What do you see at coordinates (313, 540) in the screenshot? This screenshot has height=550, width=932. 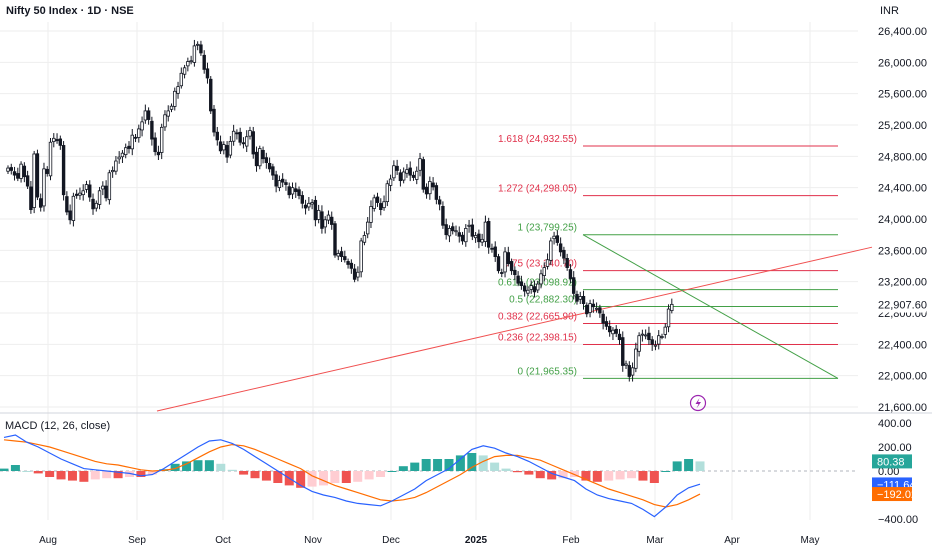 I see `time-tick-label: Nov` at bounding box center [313, 540].